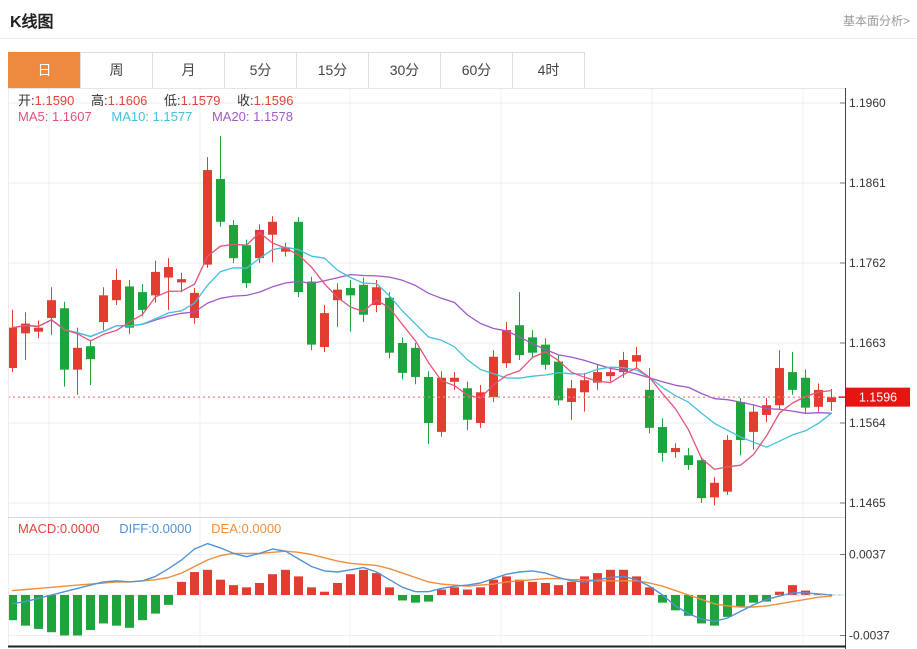 The image size is (917, 649). Describe the element at coordinates (878, 398) in the screenshot. I see `current-price-value: 1.1596` at that location.